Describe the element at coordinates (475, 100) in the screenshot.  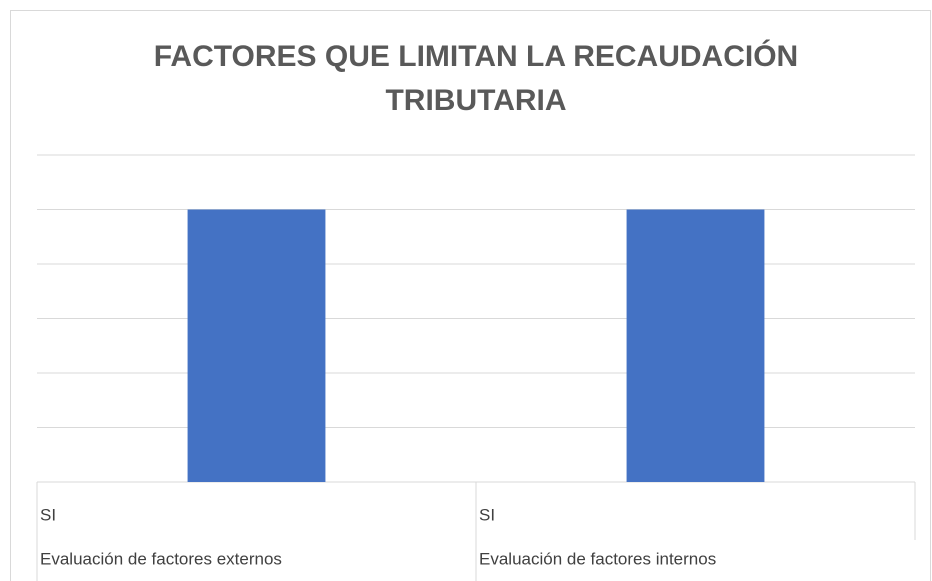
I see `chart-title: TRIBUTARIA` at that location.